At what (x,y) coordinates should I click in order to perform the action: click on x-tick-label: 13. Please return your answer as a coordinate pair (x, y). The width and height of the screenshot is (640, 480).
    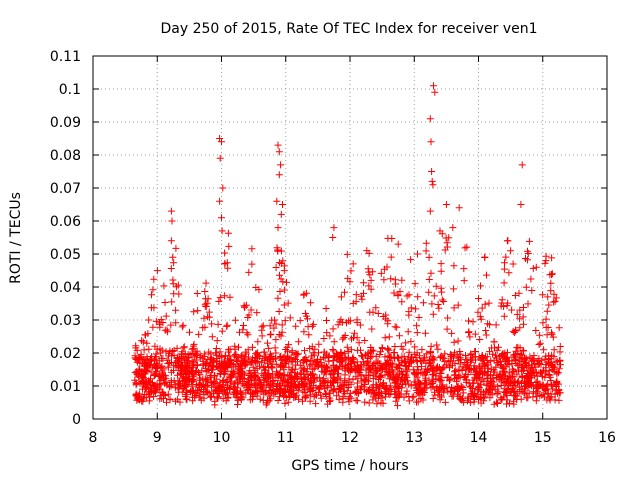
    Looking at the image, I should click on (414, 438).